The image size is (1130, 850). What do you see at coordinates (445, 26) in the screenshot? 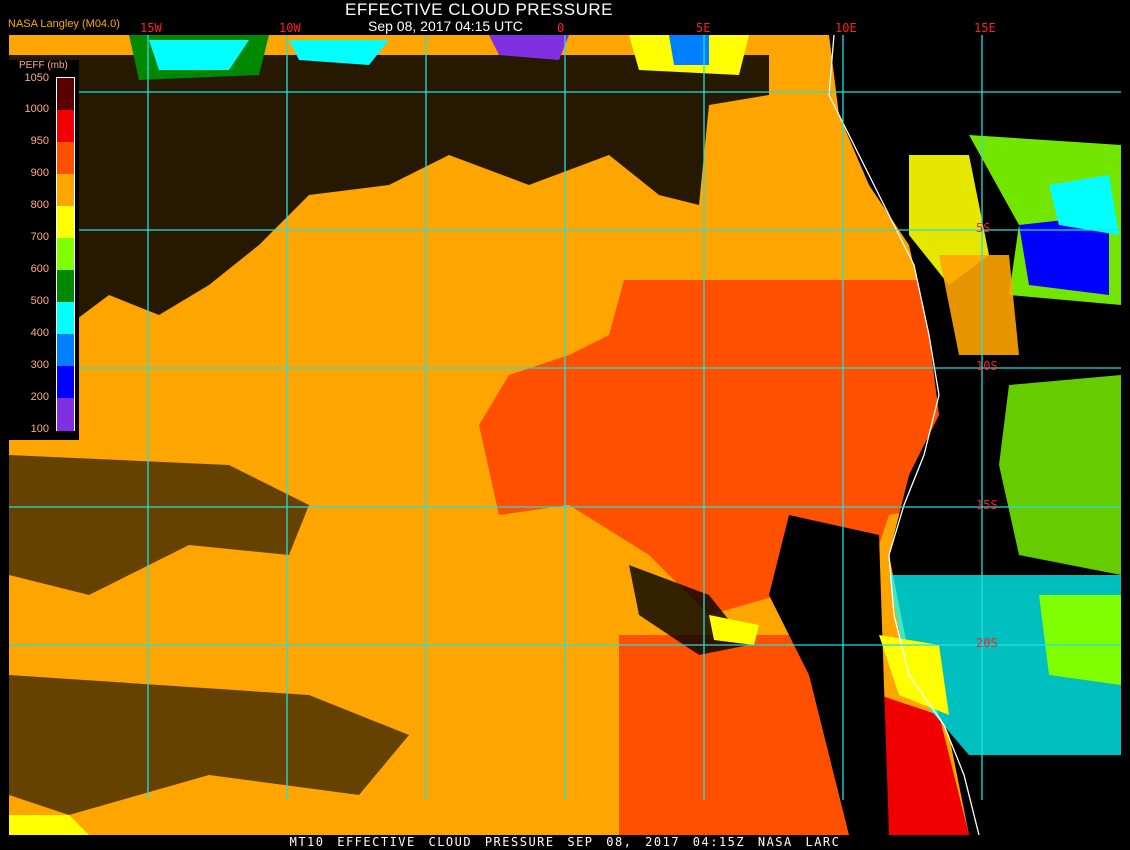
I see `image-datetime: Sep 08, 2017 04:15 UTC` at bounding box center [445, 26].